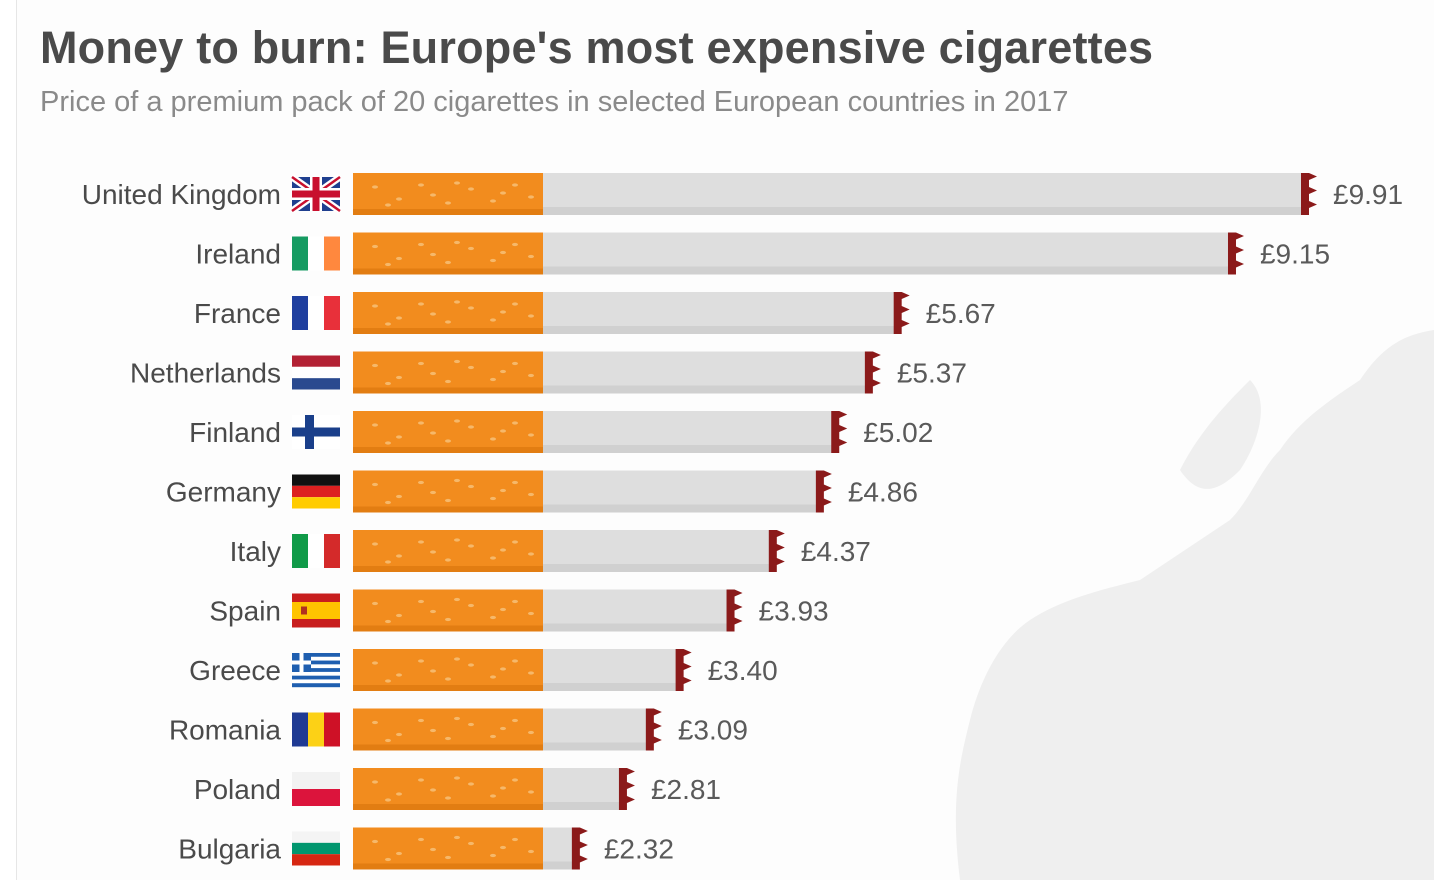 Image resolution: width=1434 pixels, height=880 pixels. I want to click on value-label: £9.15, so click(1295, 254).